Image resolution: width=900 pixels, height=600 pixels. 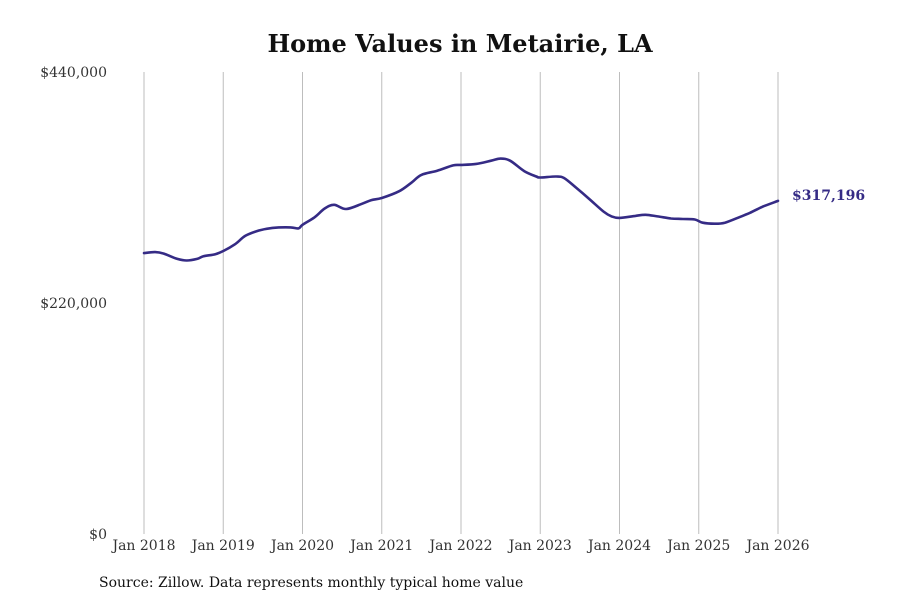 What do you see at coordinates (222, 546) in the screenshot?
I see `x-tick-label: Jan 2019` at bounding box center [222, 546].